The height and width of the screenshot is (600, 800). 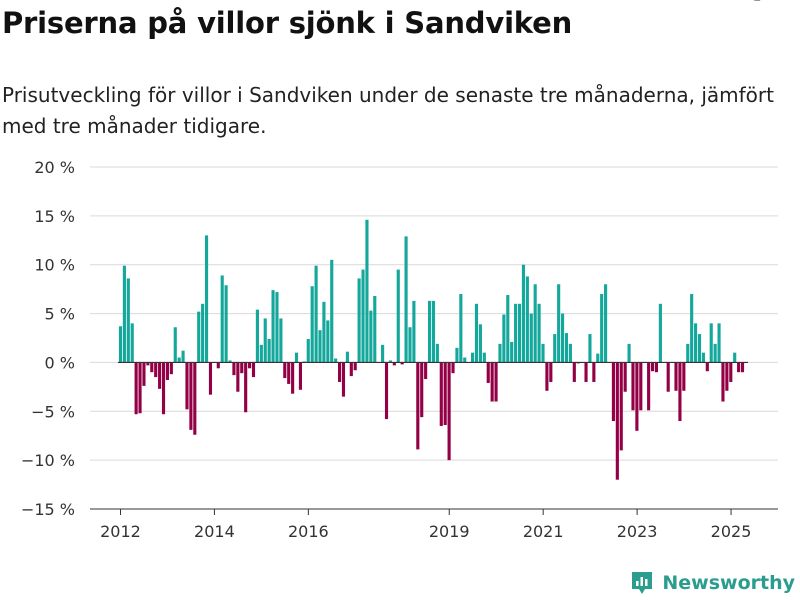 I want to click on chart-title: Priserna på villor sjönk i Sandviken, so click(x=287, y=23).